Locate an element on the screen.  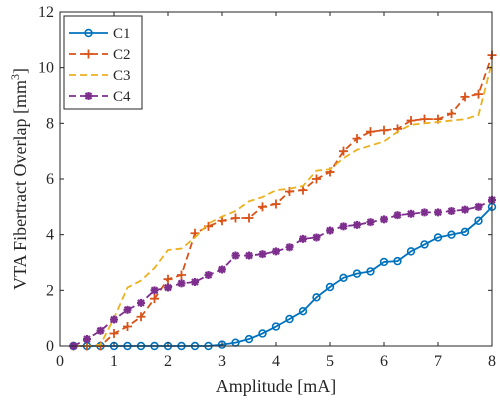
x-tick-label: 2 is located at coordinates (168, 361).